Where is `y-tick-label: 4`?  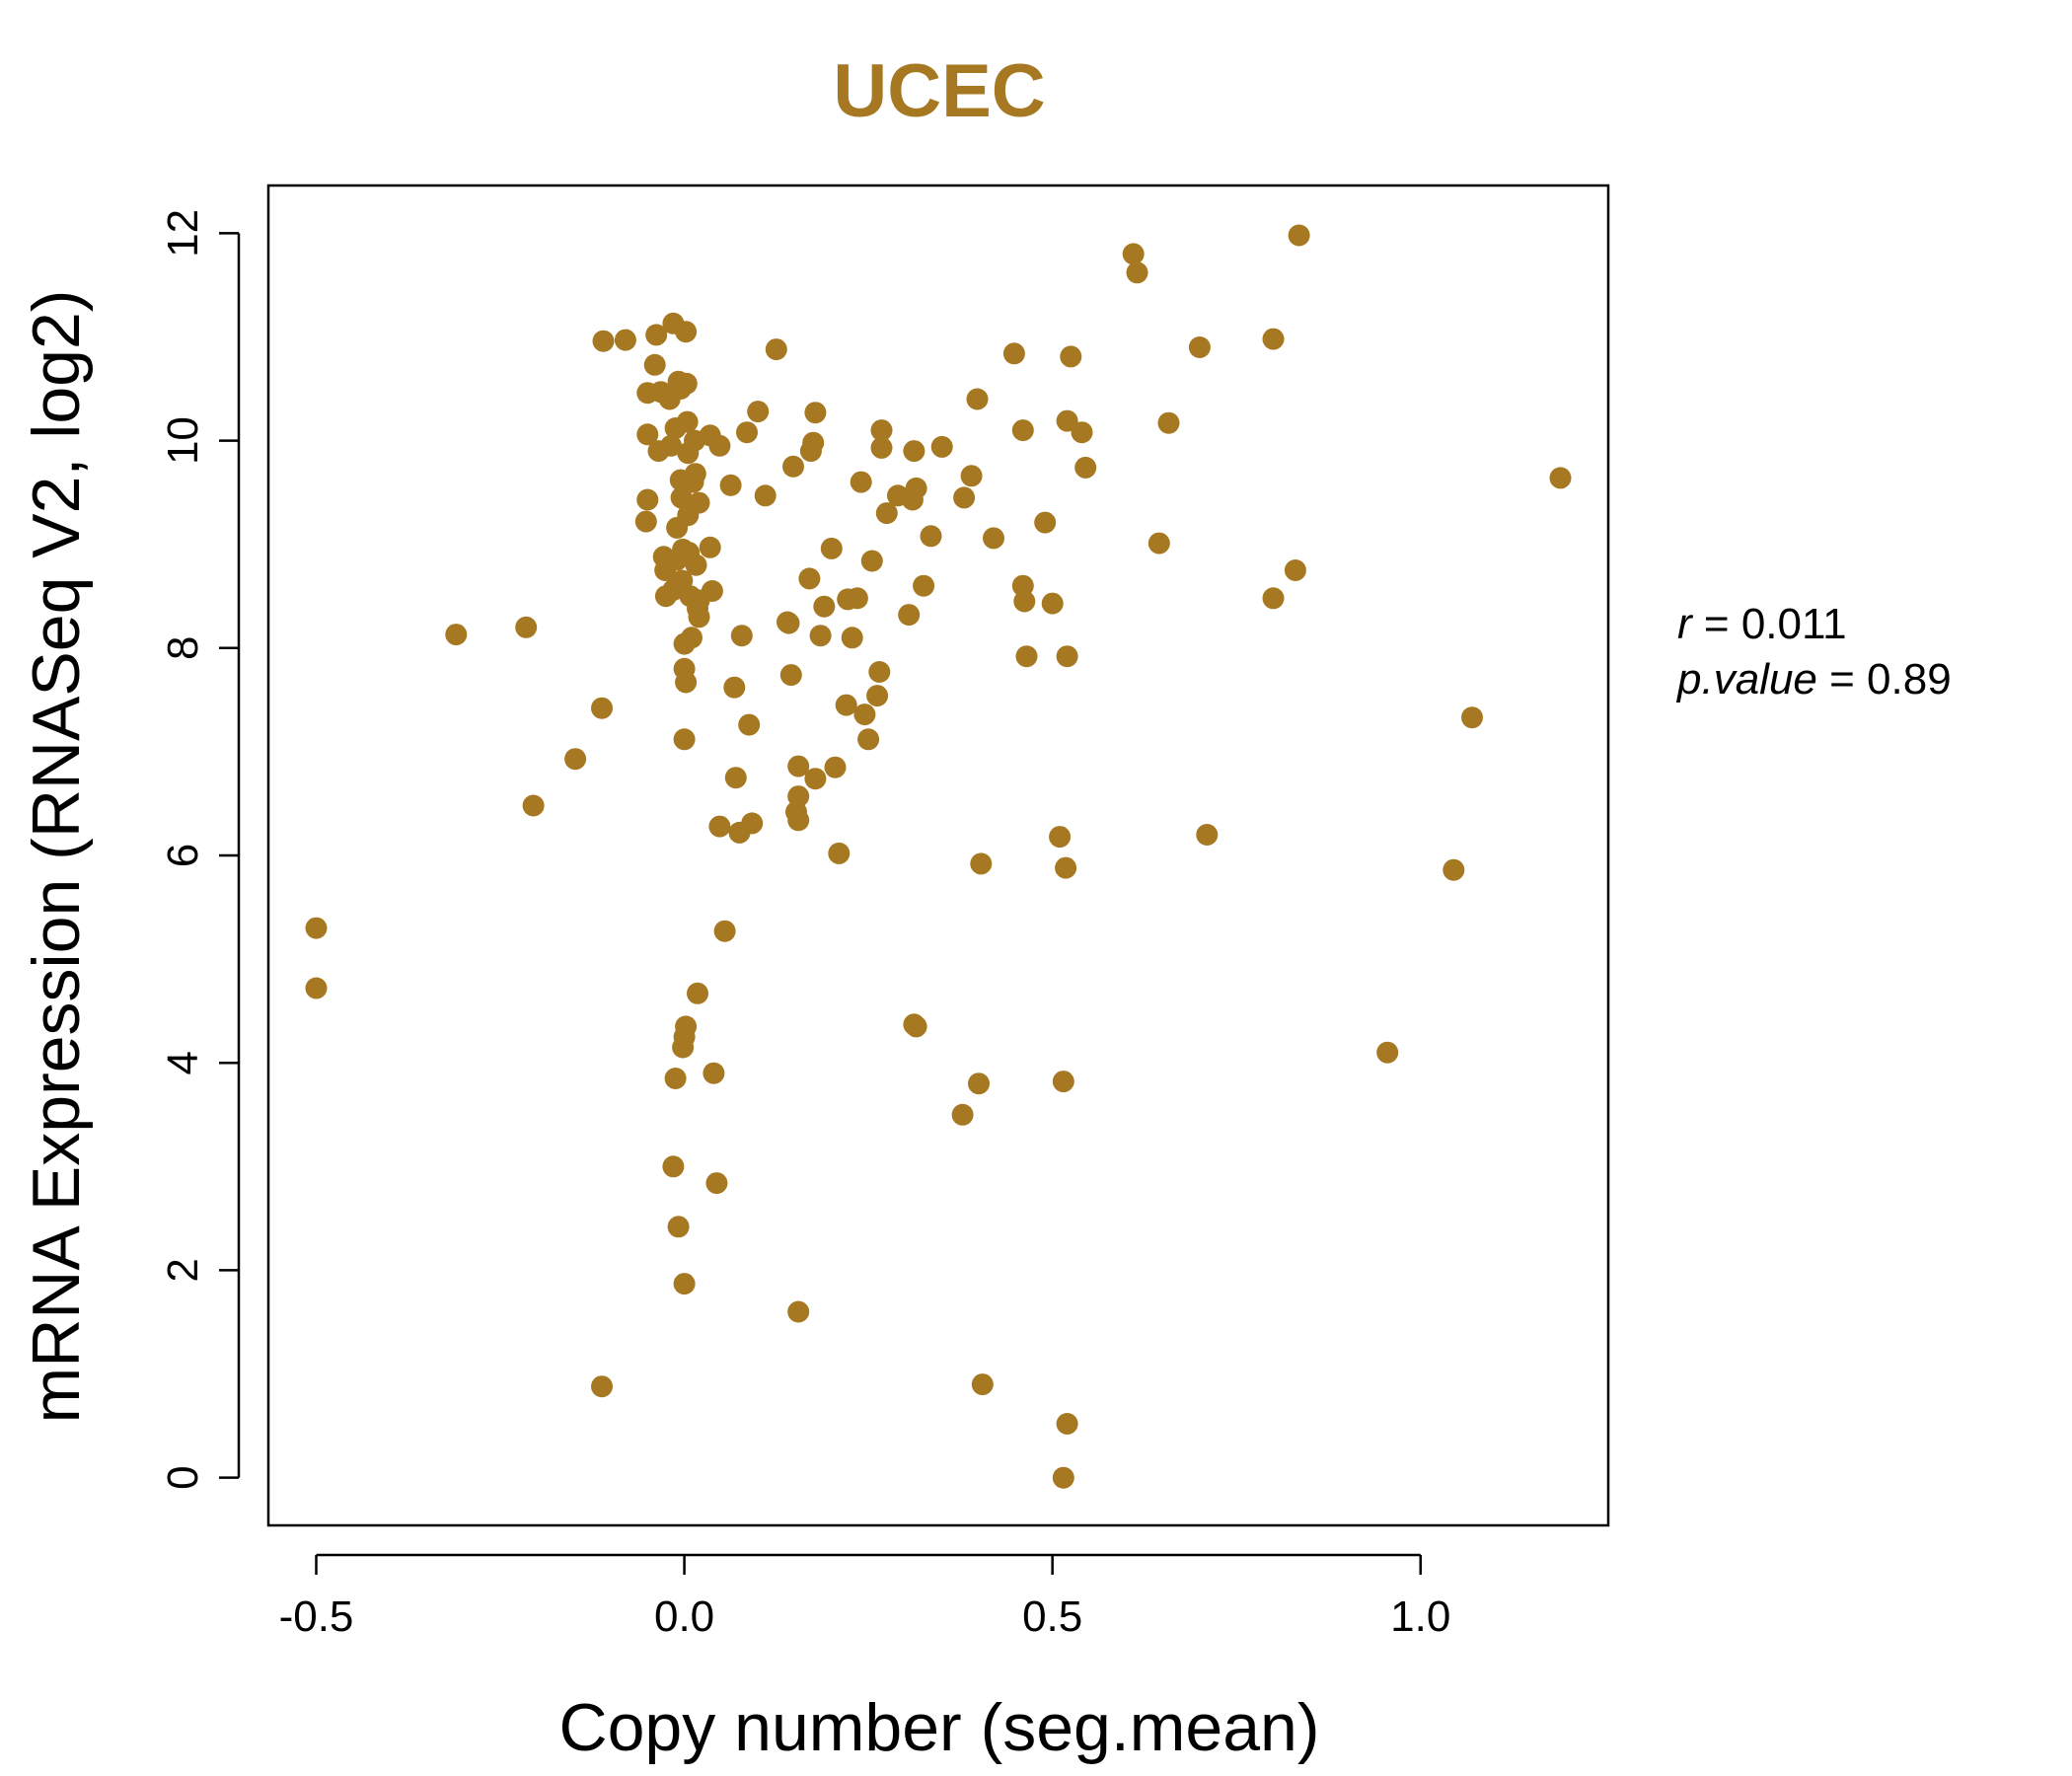 y-tick-label: 4 is located at coordinates (183, 1062).